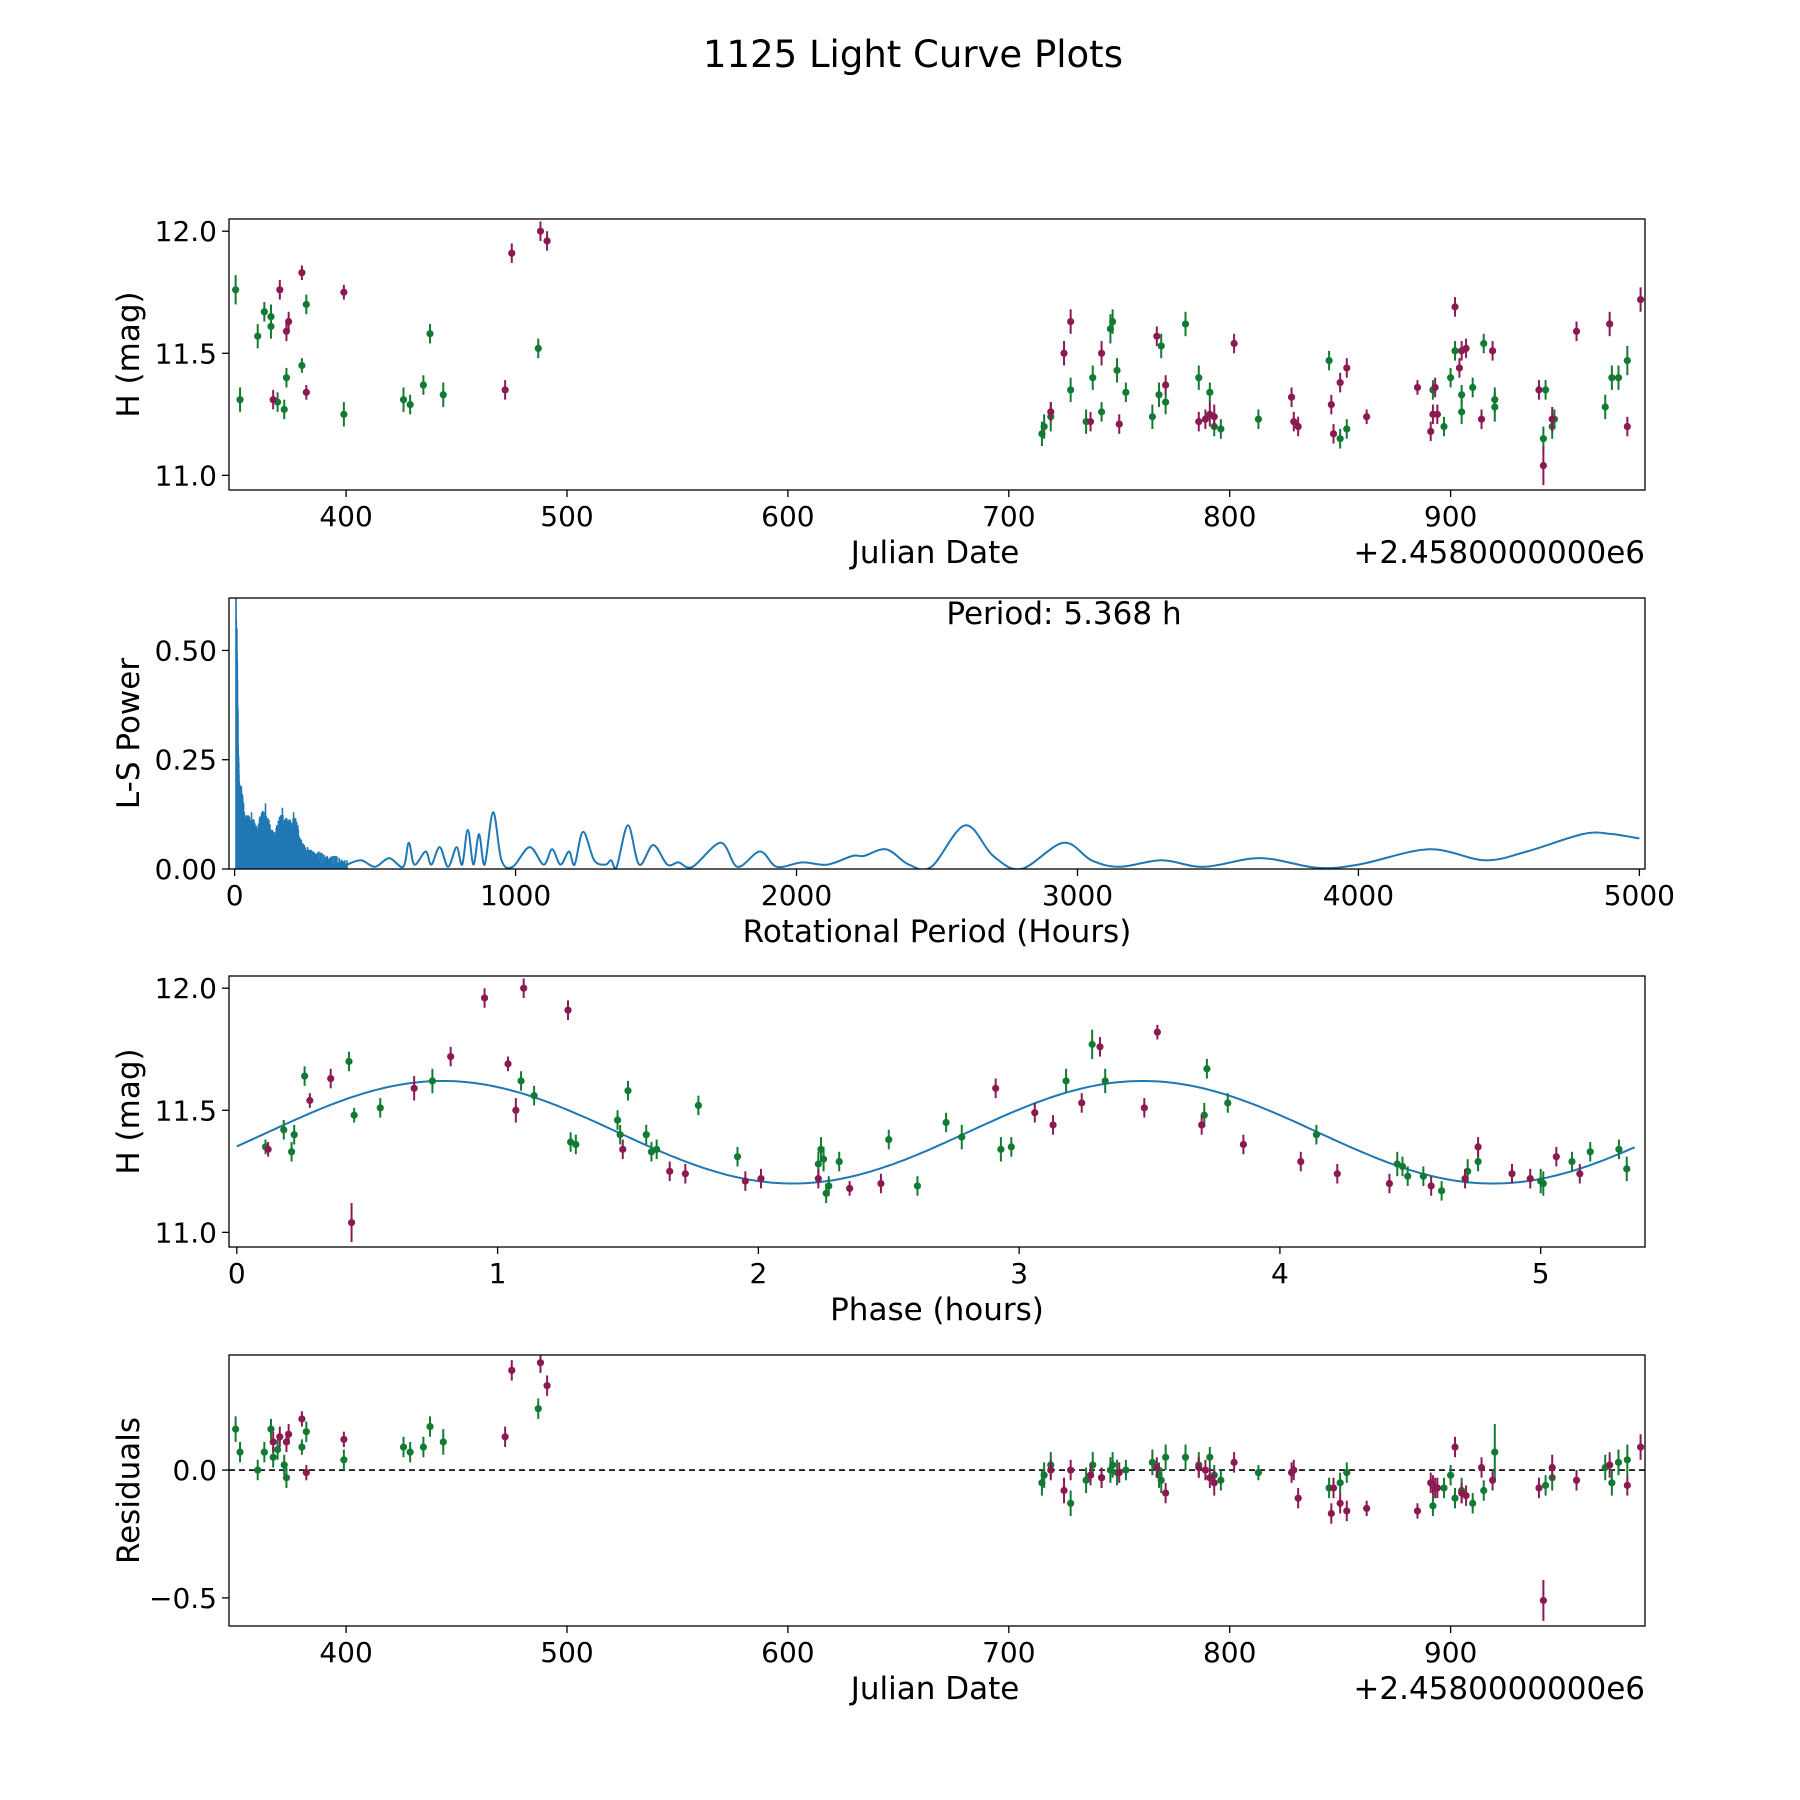 The height and width of the screenshot is (1800, 1800). Describe the element at coordinates (129, 733) in the screenshot. I see `y-axis-label: L-S Power` at that location.